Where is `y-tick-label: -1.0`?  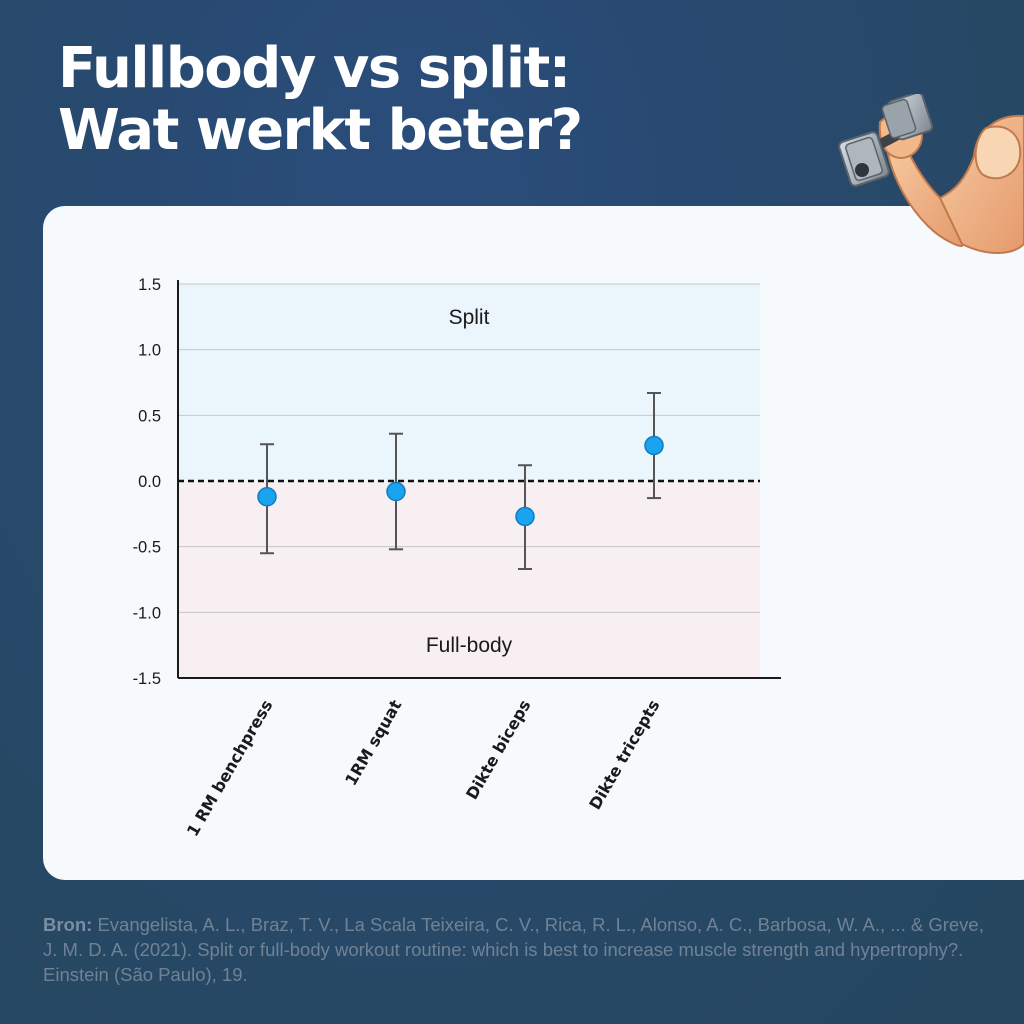
y-tick-label: -1.0 is located at coordinates (147, 613).